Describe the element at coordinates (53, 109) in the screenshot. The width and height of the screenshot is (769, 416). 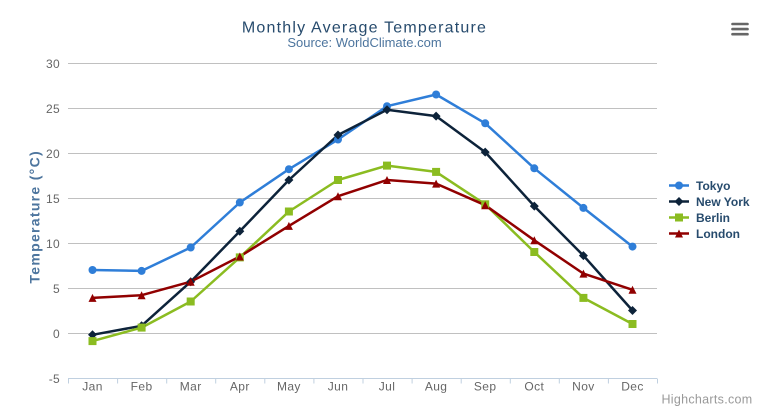
I see `svg-text: 25` at that location.